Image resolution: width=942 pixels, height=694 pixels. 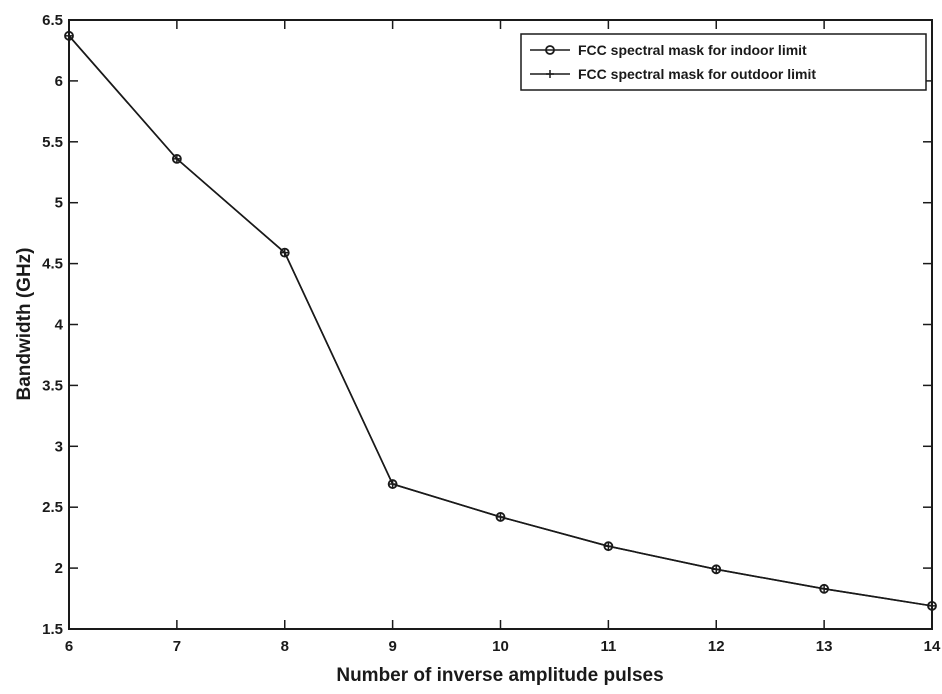 I want to click on x-tick-label: 8, so click(x=285, y=646).